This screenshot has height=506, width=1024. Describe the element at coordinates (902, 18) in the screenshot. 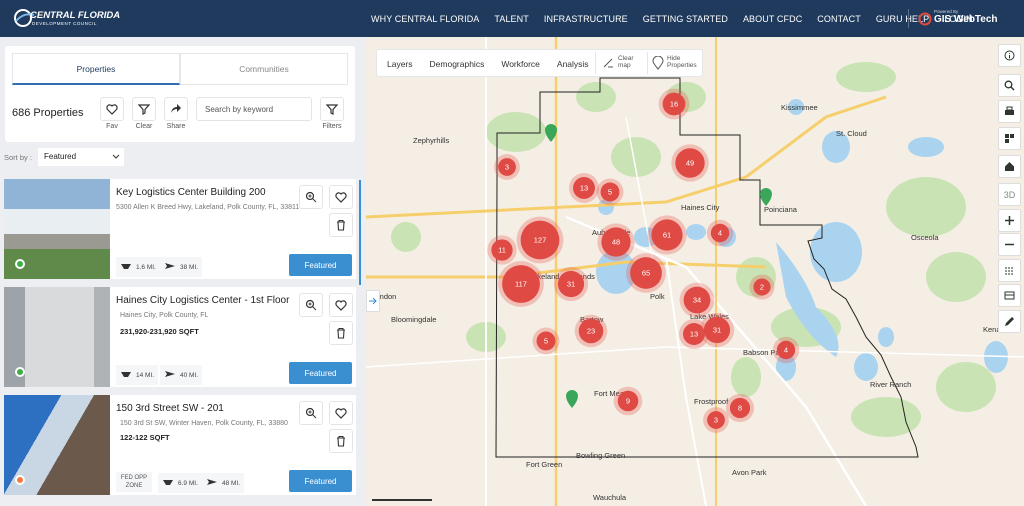

I see `nav-item: GURU HELP` at that location.